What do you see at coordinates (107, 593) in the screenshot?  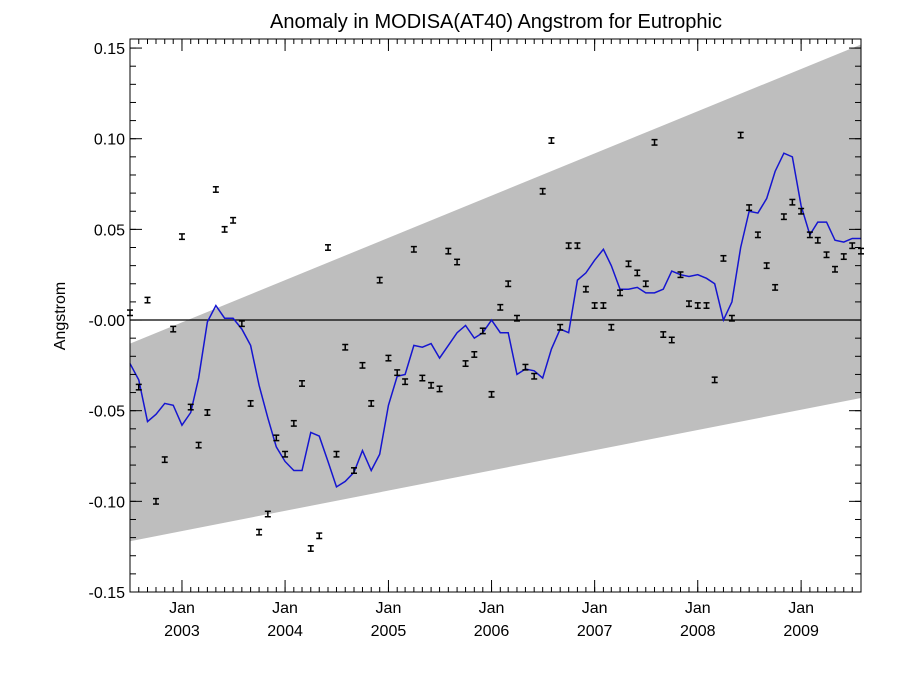 I see `y-tick-label: -0.15` at bounding box center [107, 593].